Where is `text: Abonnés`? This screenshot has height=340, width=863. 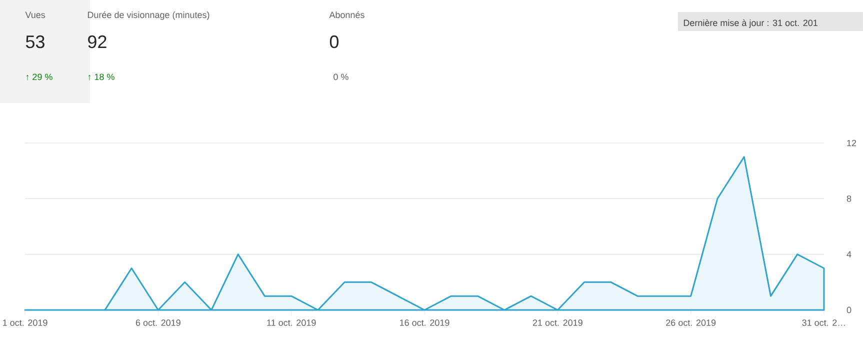 text: Abonnés is located at coordinates (346, 14).